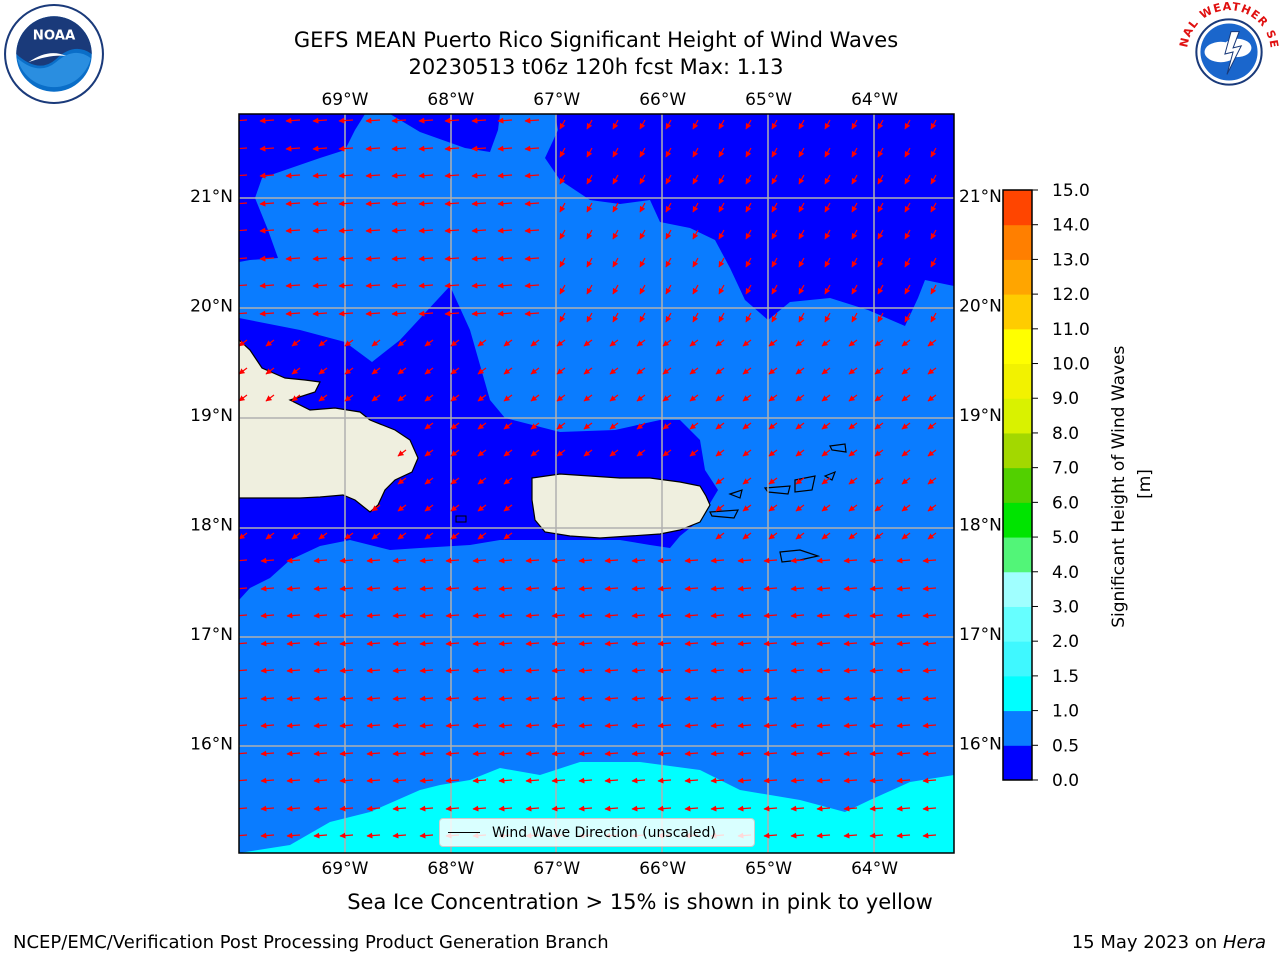 The width and height of the screenshot is (1280, 960). What do you see at coordinates (1065, 503) in the screenshot?
I see `colorbar-tick-label: 6.0` at bounding box center [1065, 503].